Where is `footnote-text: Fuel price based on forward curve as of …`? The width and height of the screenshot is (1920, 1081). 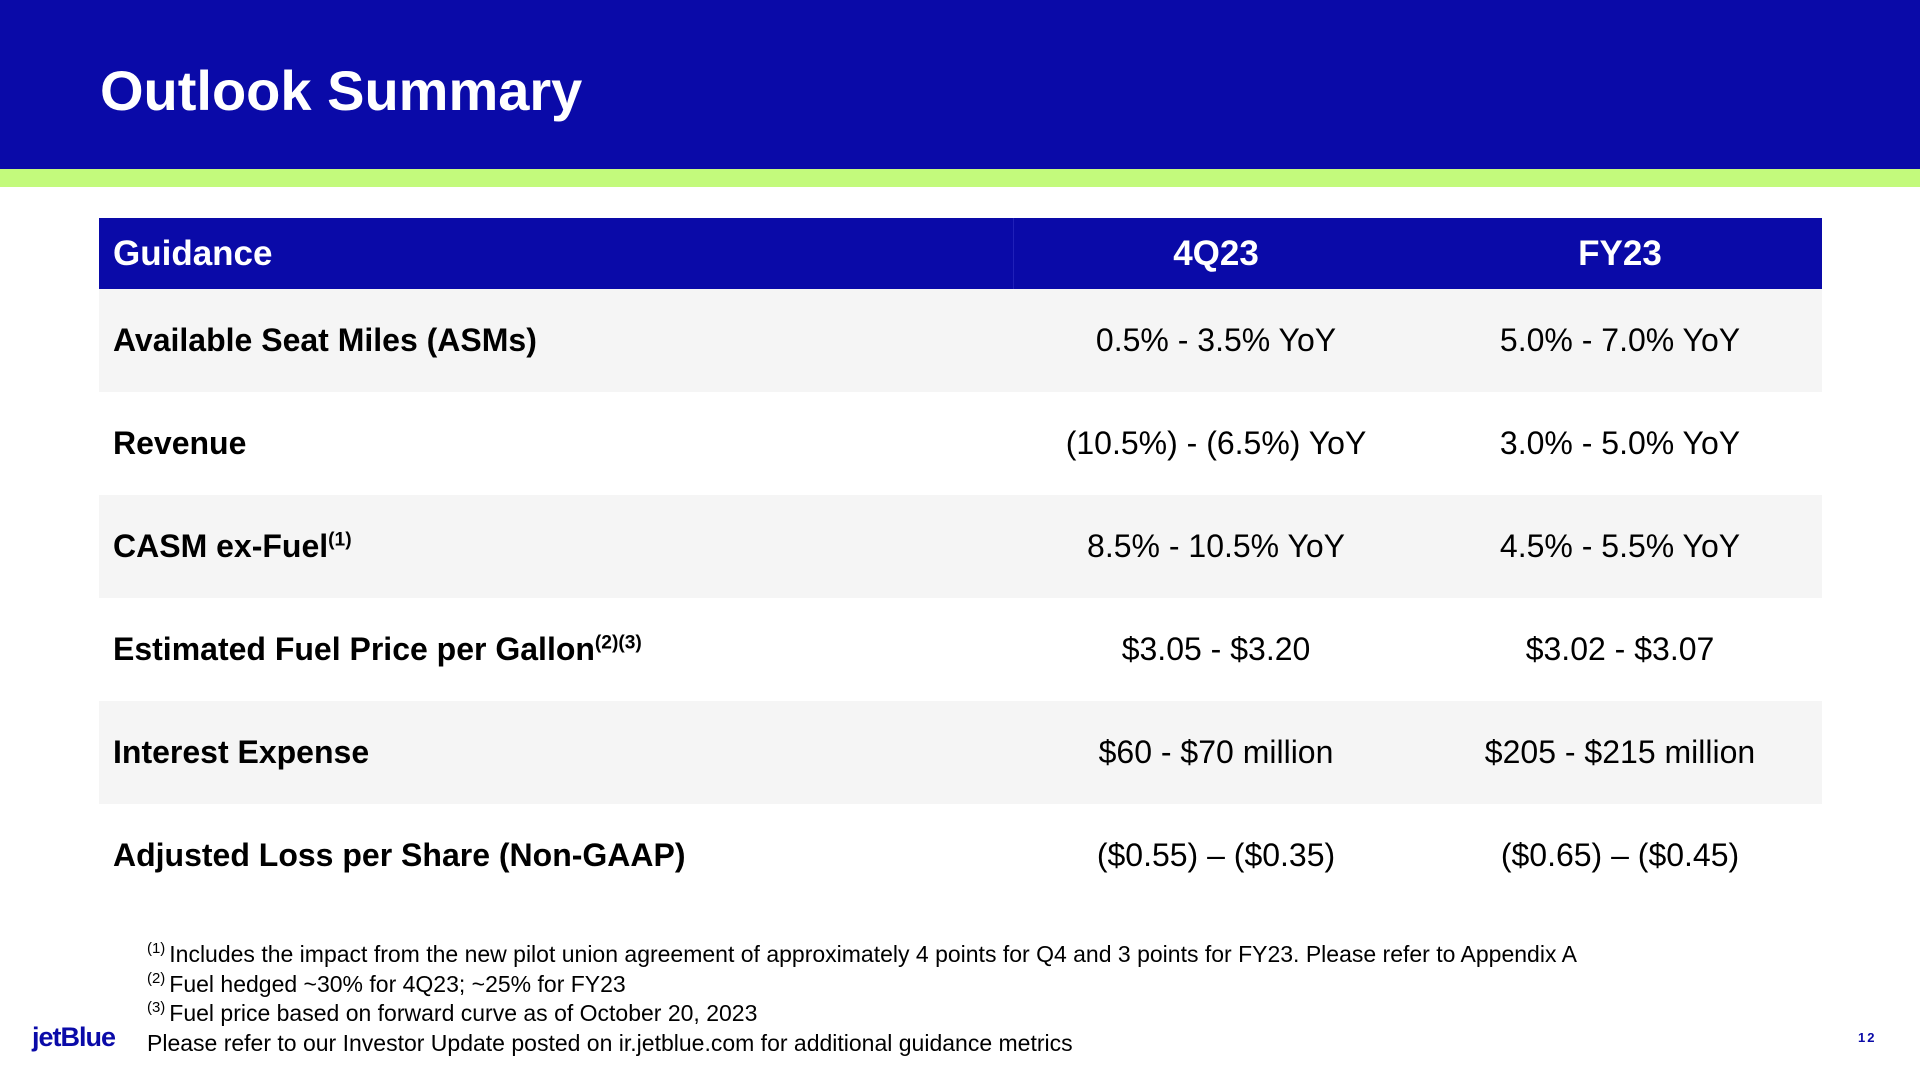 footnote-text: Fuel price based on forward curve as of … is located at coordinates (463, 1013).